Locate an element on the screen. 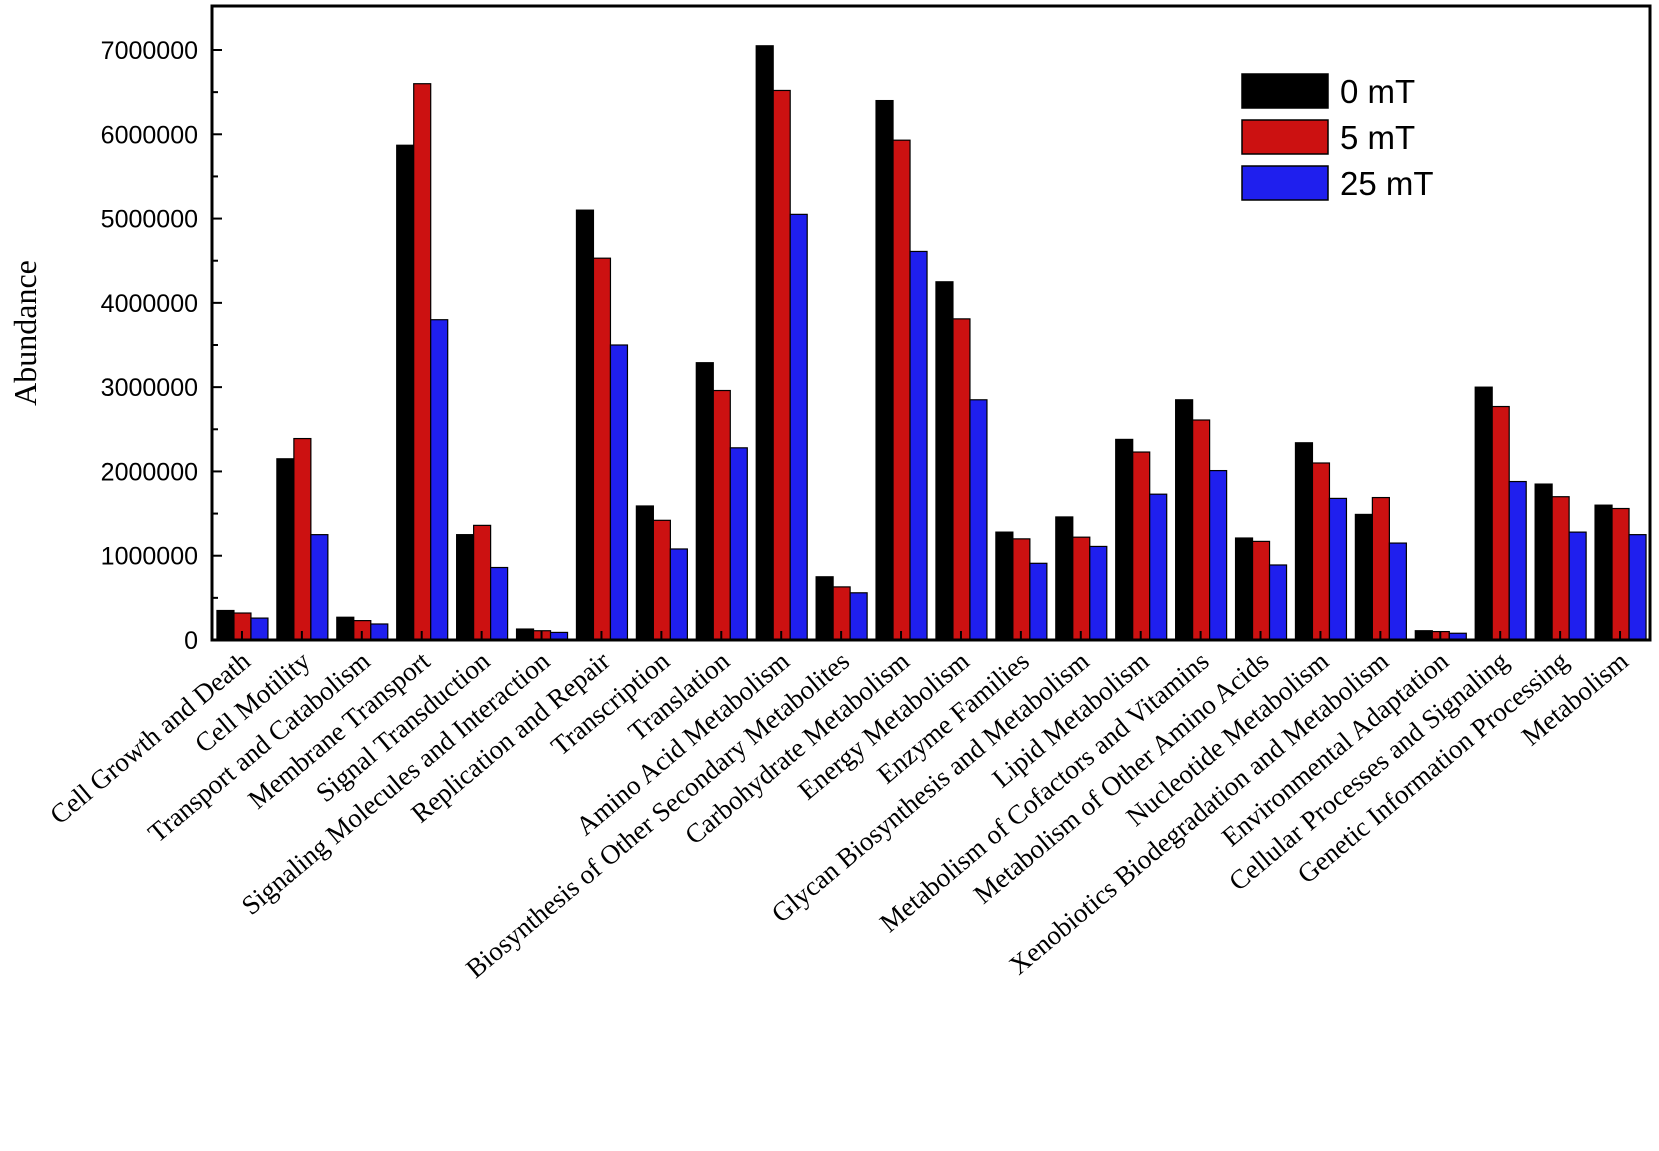 This screenshot has height=1151, width=1659. y-tick-label: 1000000 is located at coordinates (149, 557).